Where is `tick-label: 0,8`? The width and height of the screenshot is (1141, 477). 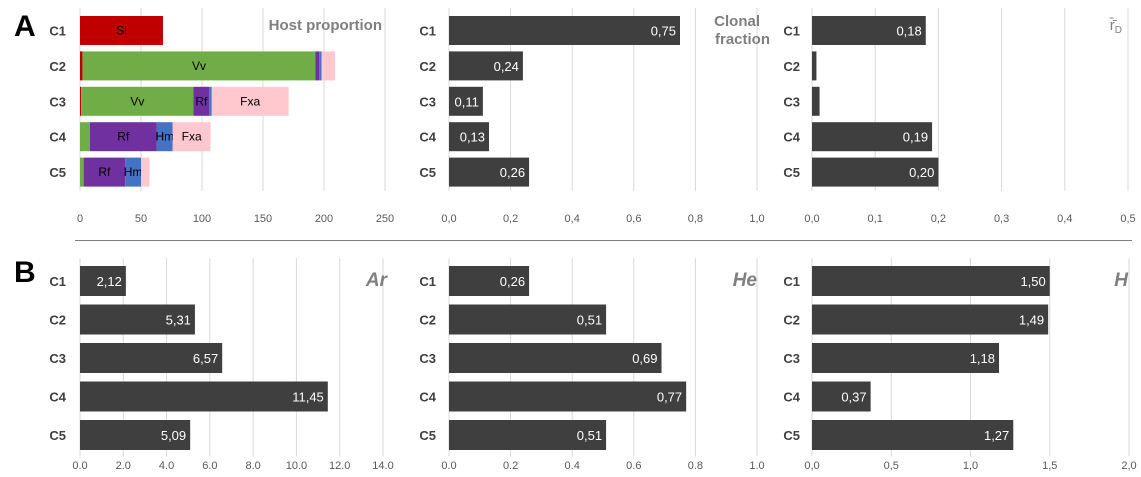
tick-label: 0,8 is located at coordinates (695, 219).